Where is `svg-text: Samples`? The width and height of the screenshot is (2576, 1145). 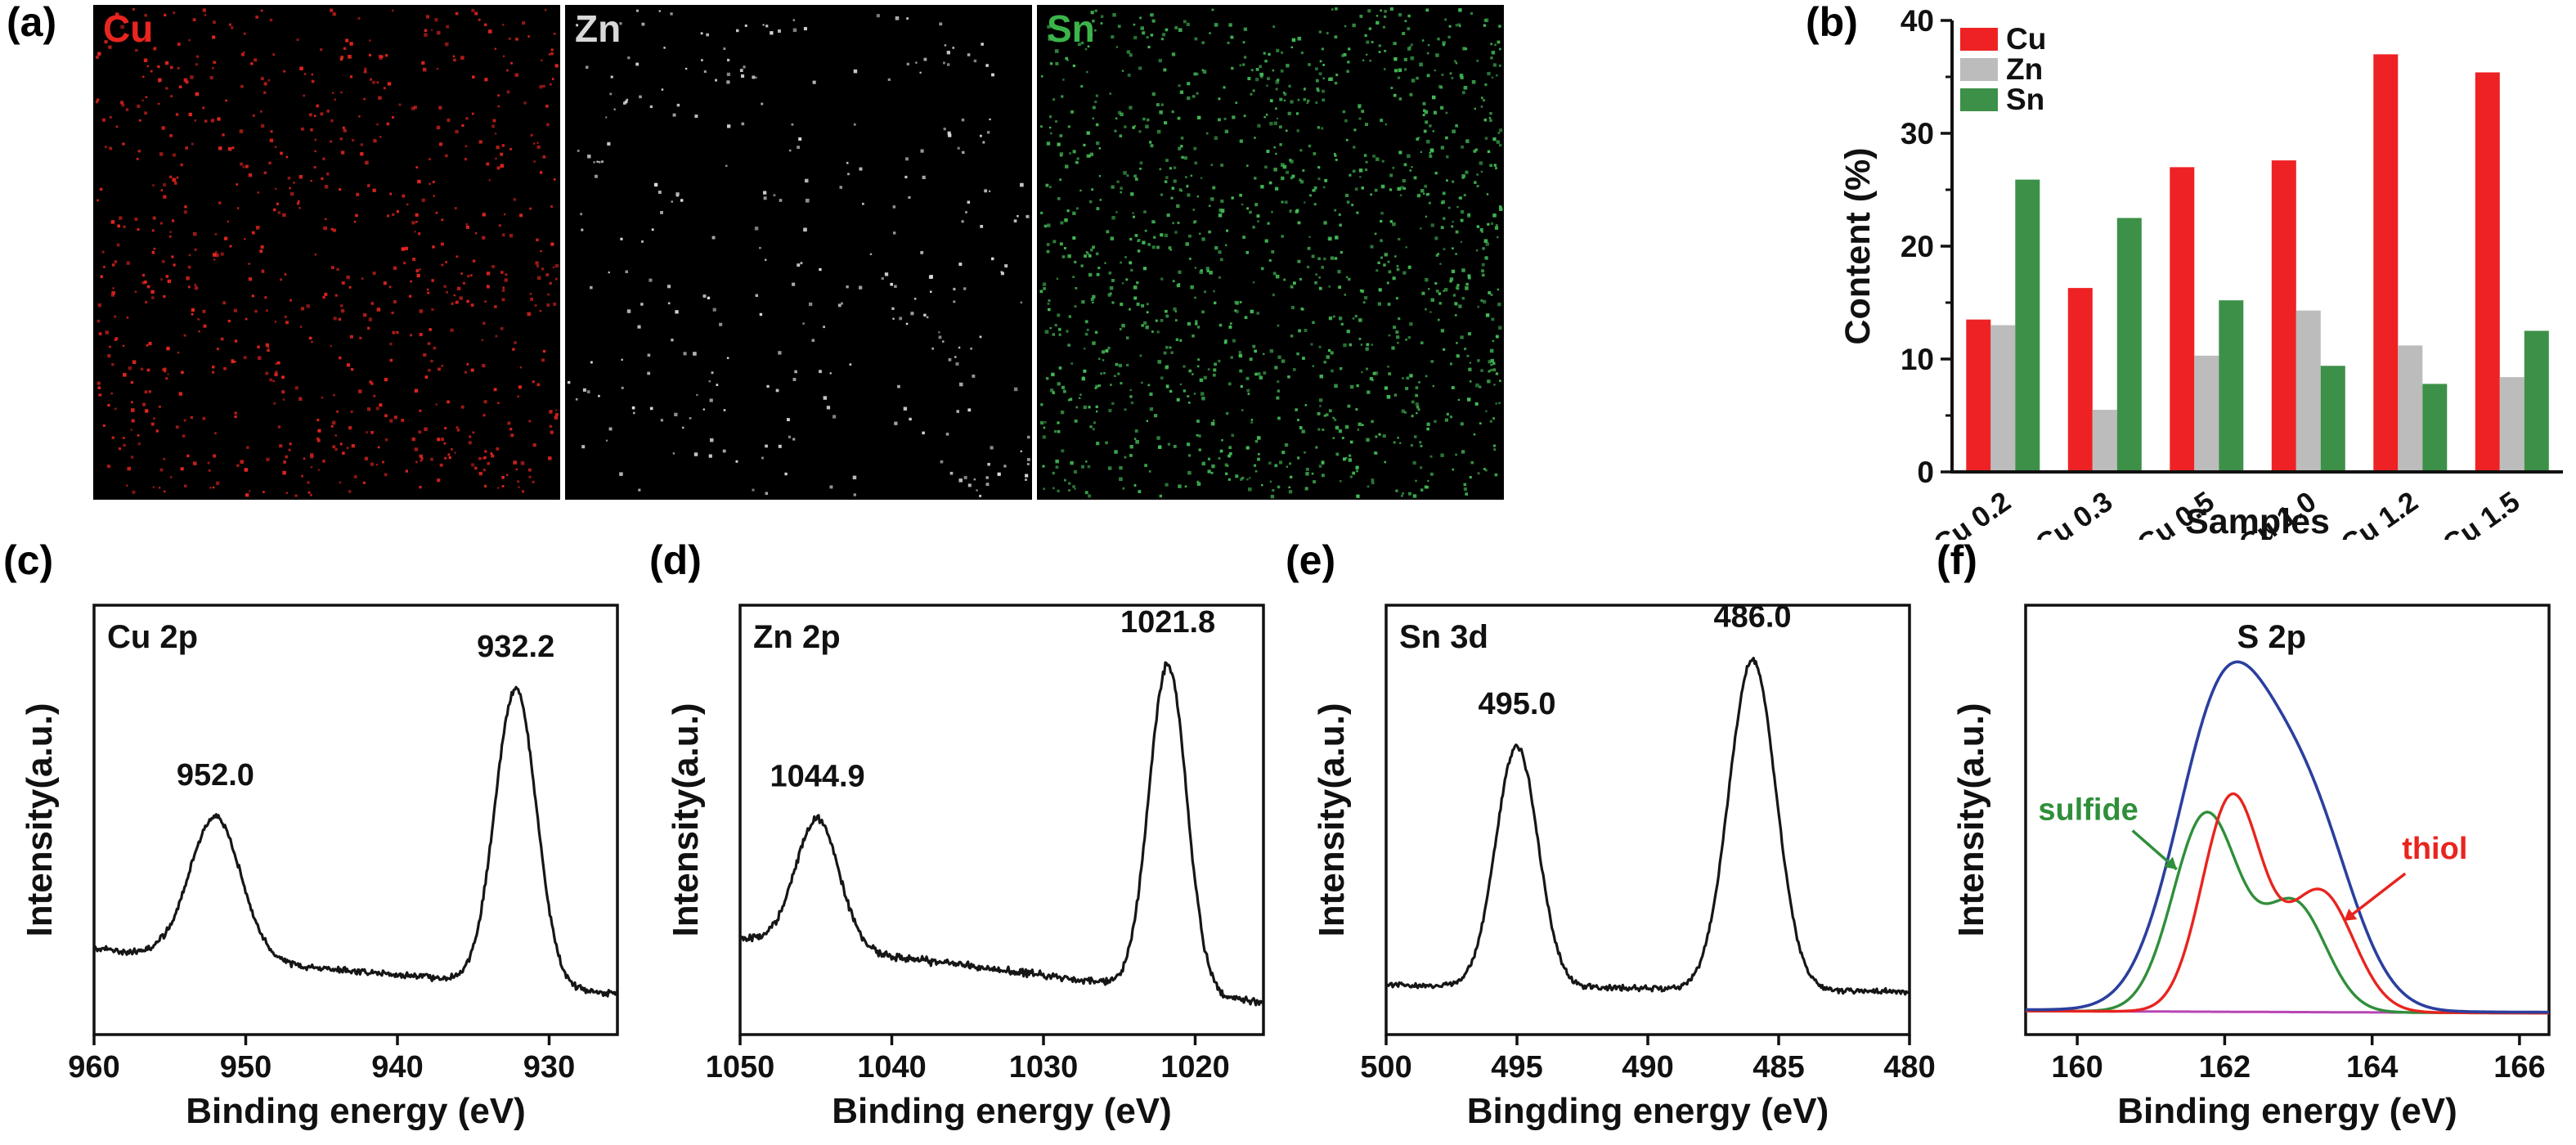
svg-text: Samples is located at coordinates (2258, 521).